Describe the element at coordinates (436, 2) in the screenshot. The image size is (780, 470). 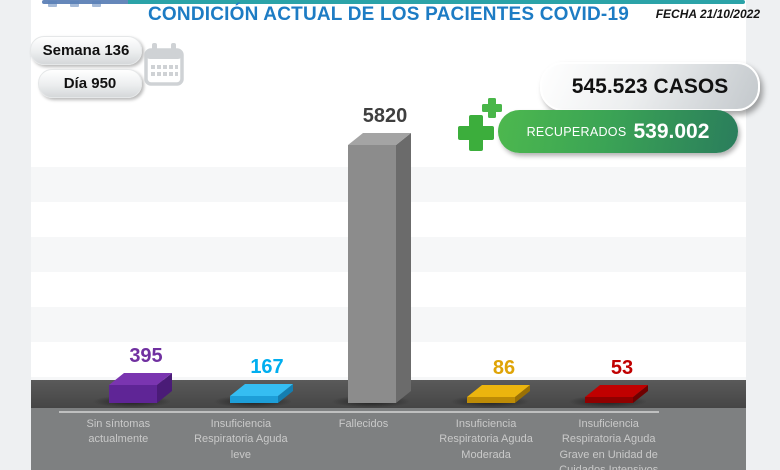
I see `top-rule-teal-segment` at that location.